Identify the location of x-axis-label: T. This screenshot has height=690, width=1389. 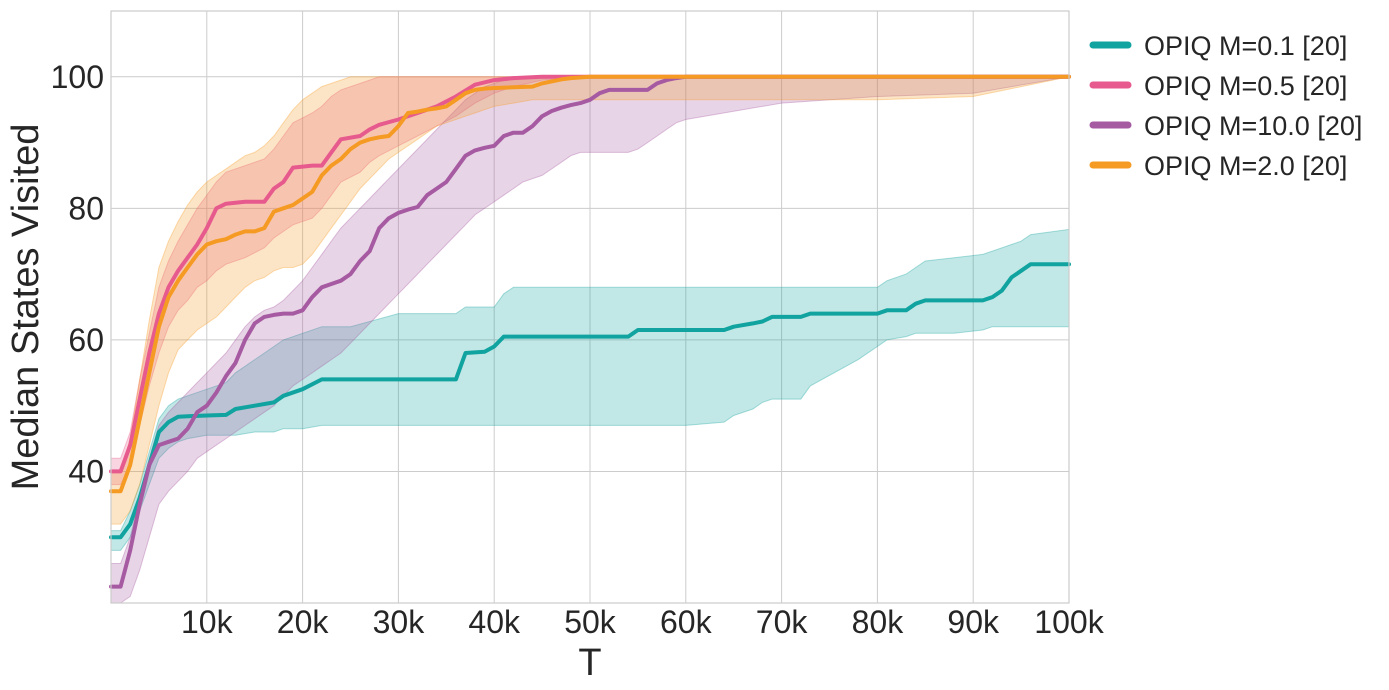
(589, 663).